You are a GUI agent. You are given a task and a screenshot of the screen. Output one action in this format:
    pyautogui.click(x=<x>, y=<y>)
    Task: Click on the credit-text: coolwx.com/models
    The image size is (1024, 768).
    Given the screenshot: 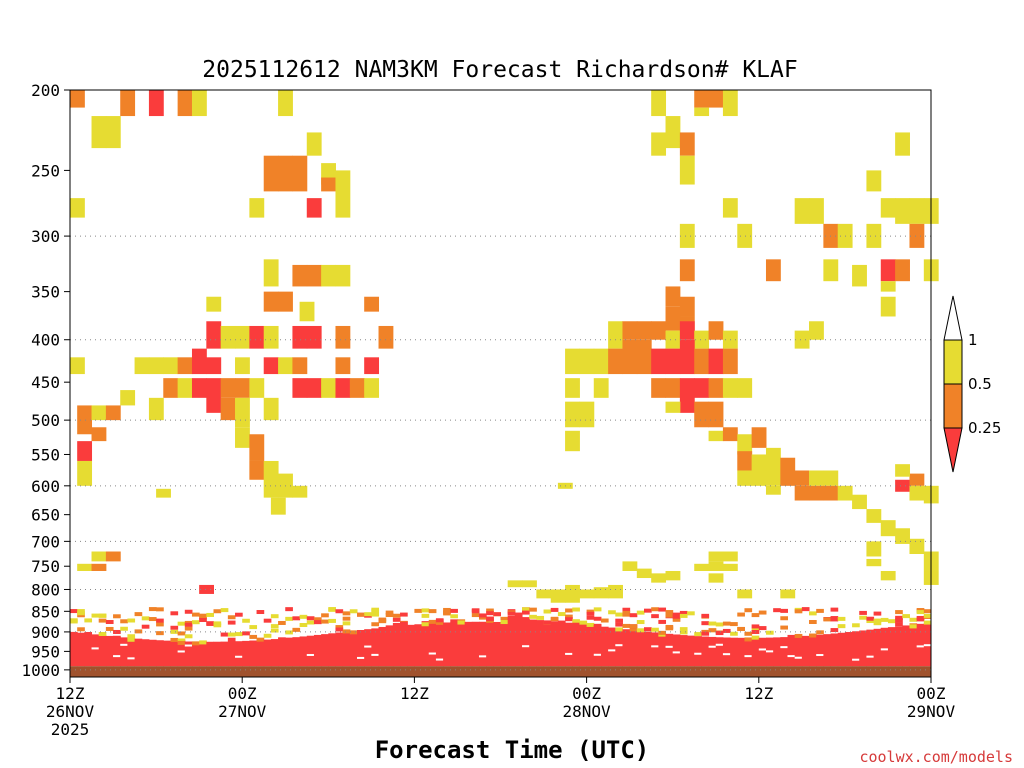 What is the action you would take?
    pyautogui.click(x=936, y=757)
    